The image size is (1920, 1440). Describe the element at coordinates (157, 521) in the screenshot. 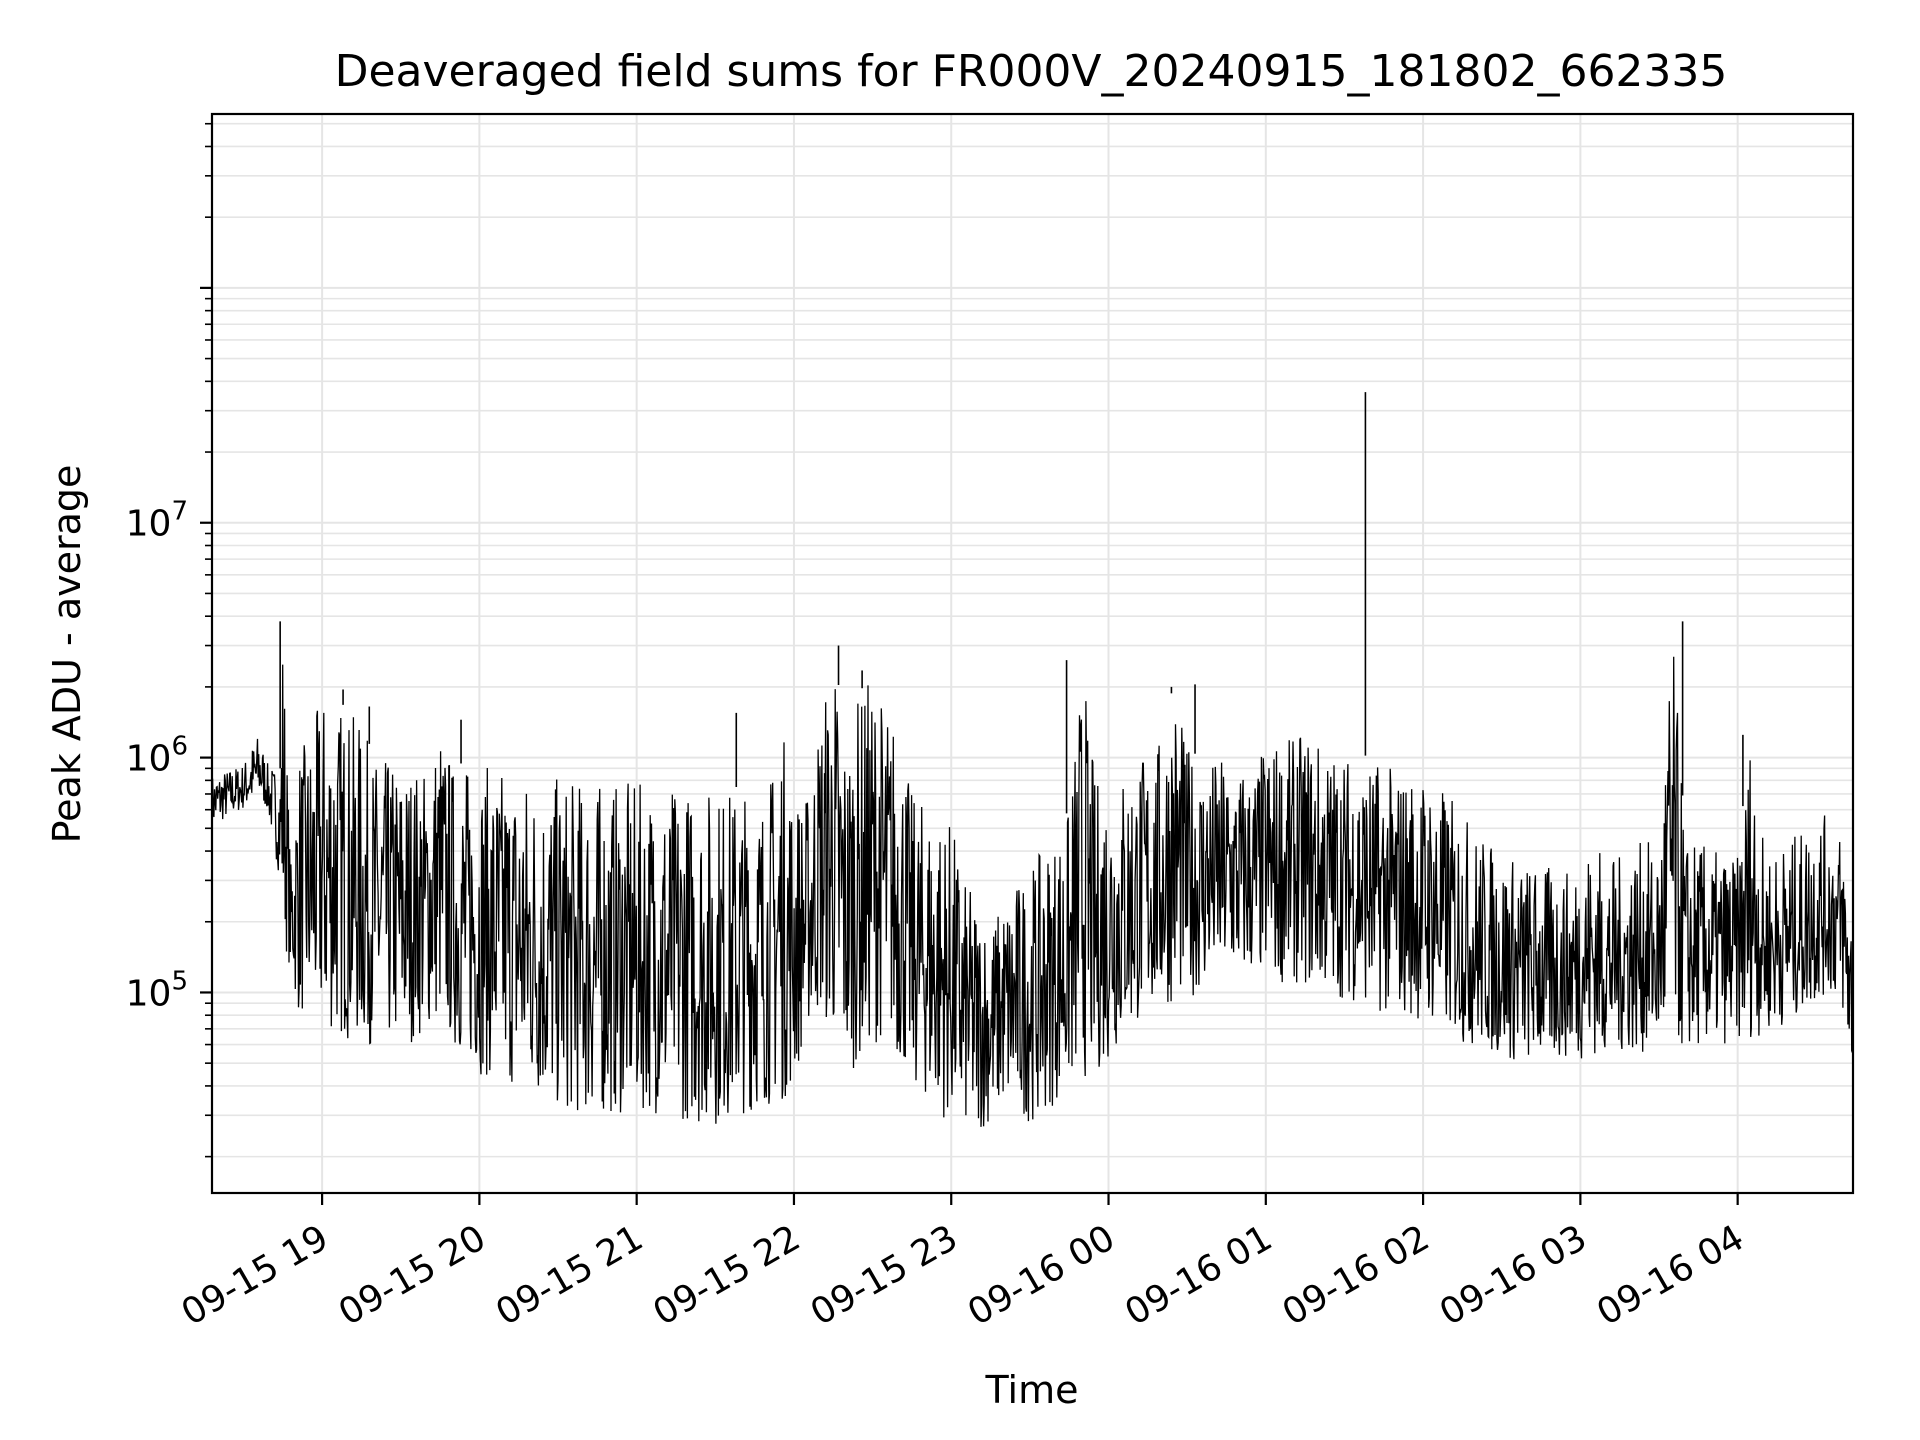

I see `y-tick-label-2: 10⁷` at that location.